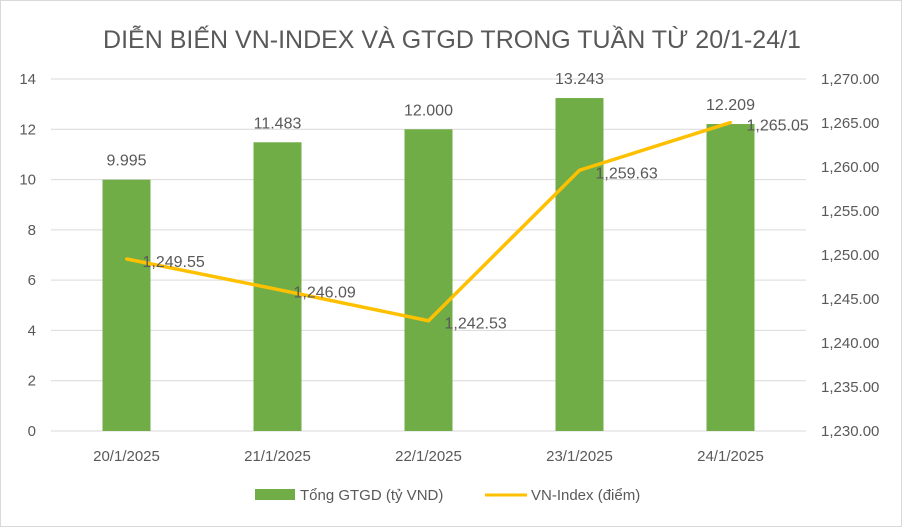 The image size is (902, 531). Describe the element at coordinates (476, 324) in the screenshot. I see `line-data-label: 1,242.53` at that location.